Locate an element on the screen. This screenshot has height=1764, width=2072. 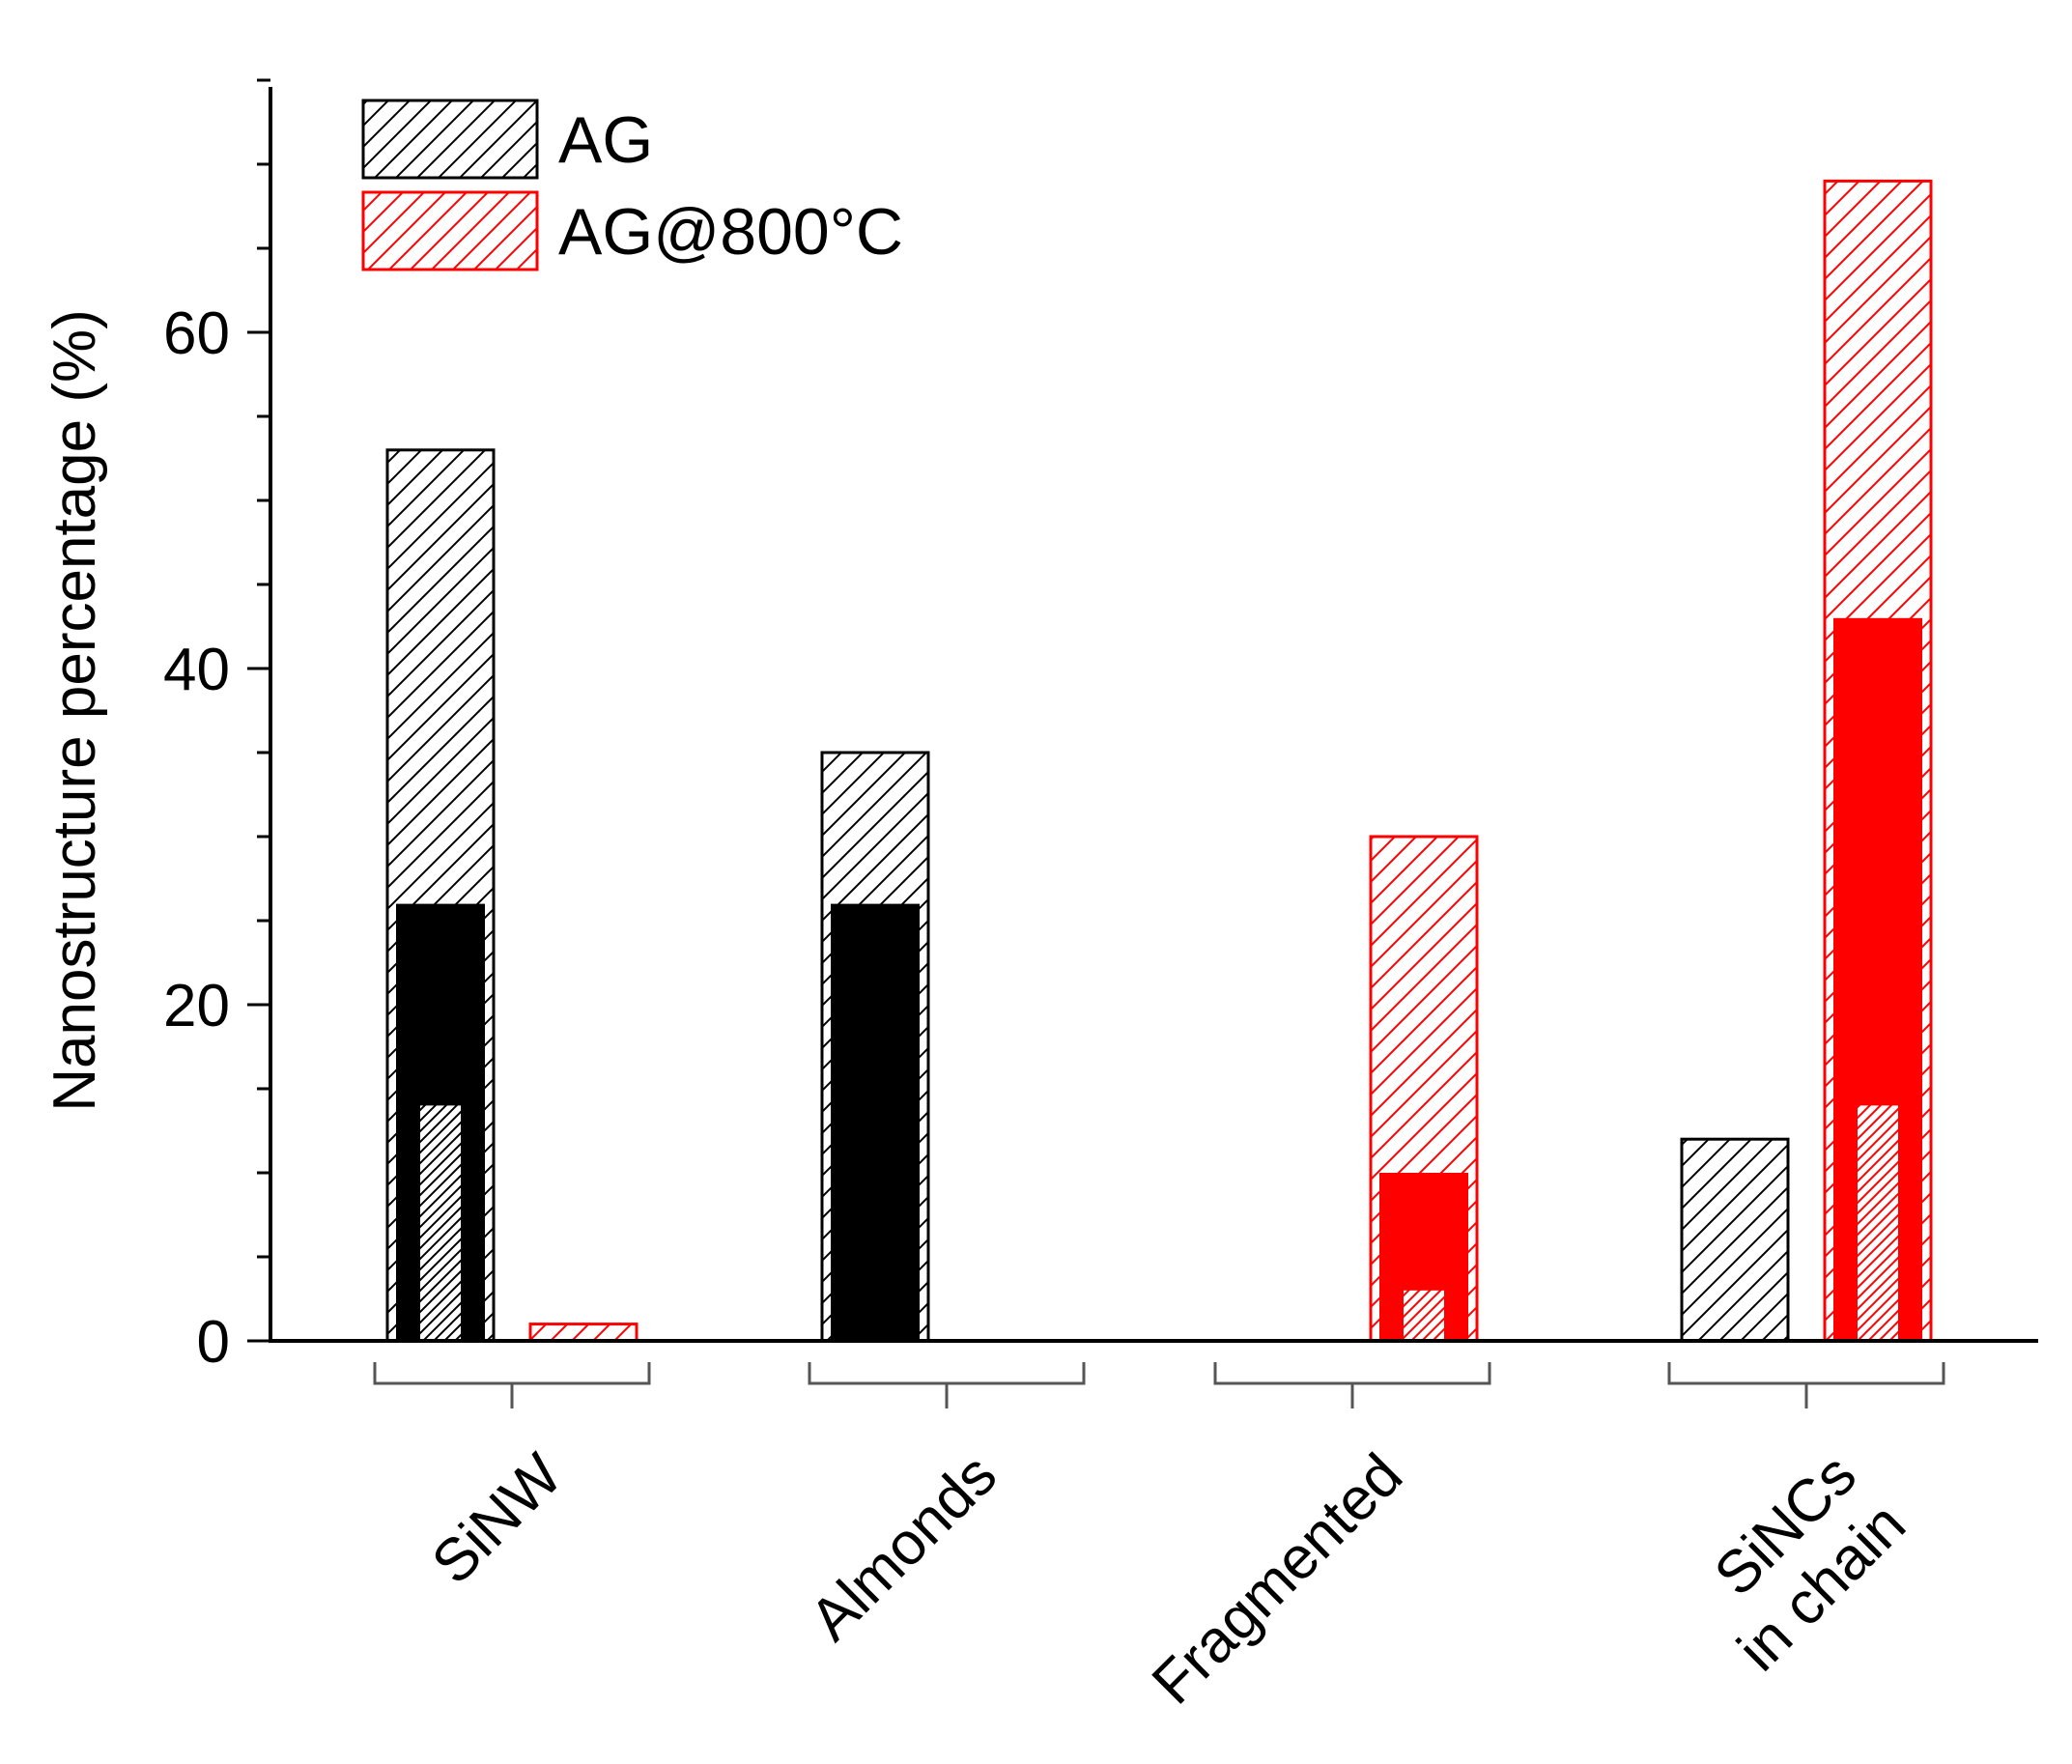
inner-solid-bar-ag-almonds is located at coordinates (875, 1122).